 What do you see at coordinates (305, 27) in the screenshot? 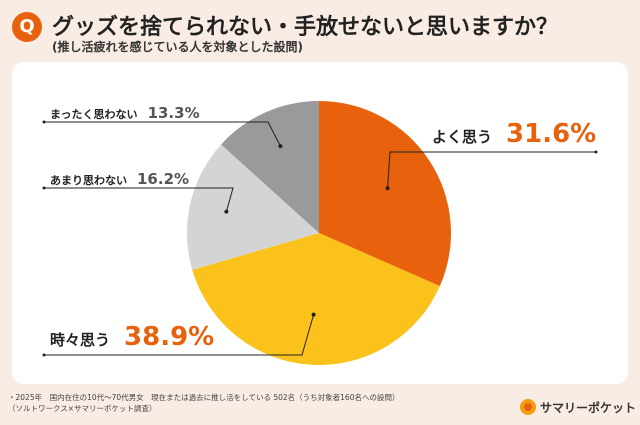
I see `page-title: グッズを捨てられない・手放せないと思いますか？` at bounding box center [305, 27].